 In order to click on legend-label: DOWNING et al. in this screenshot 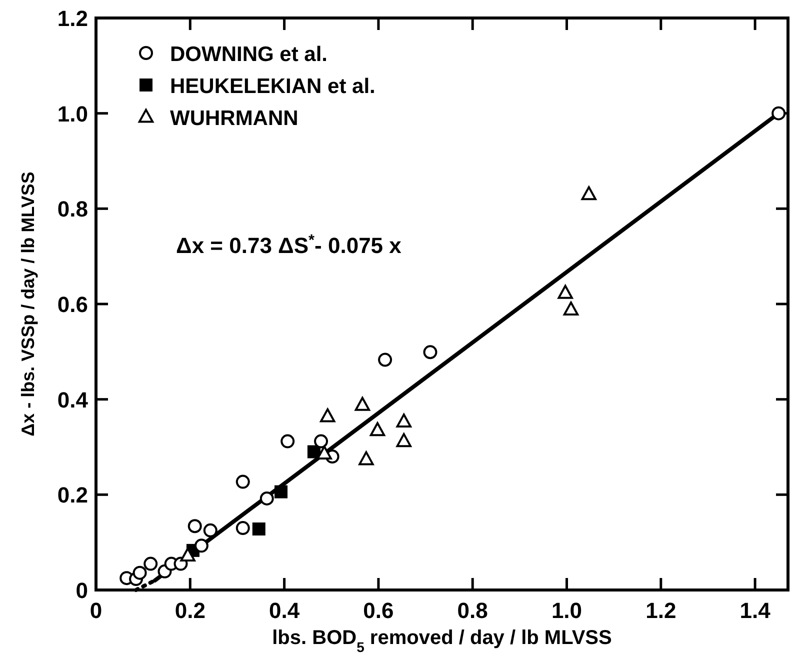, I will do `click(249, 54)`.